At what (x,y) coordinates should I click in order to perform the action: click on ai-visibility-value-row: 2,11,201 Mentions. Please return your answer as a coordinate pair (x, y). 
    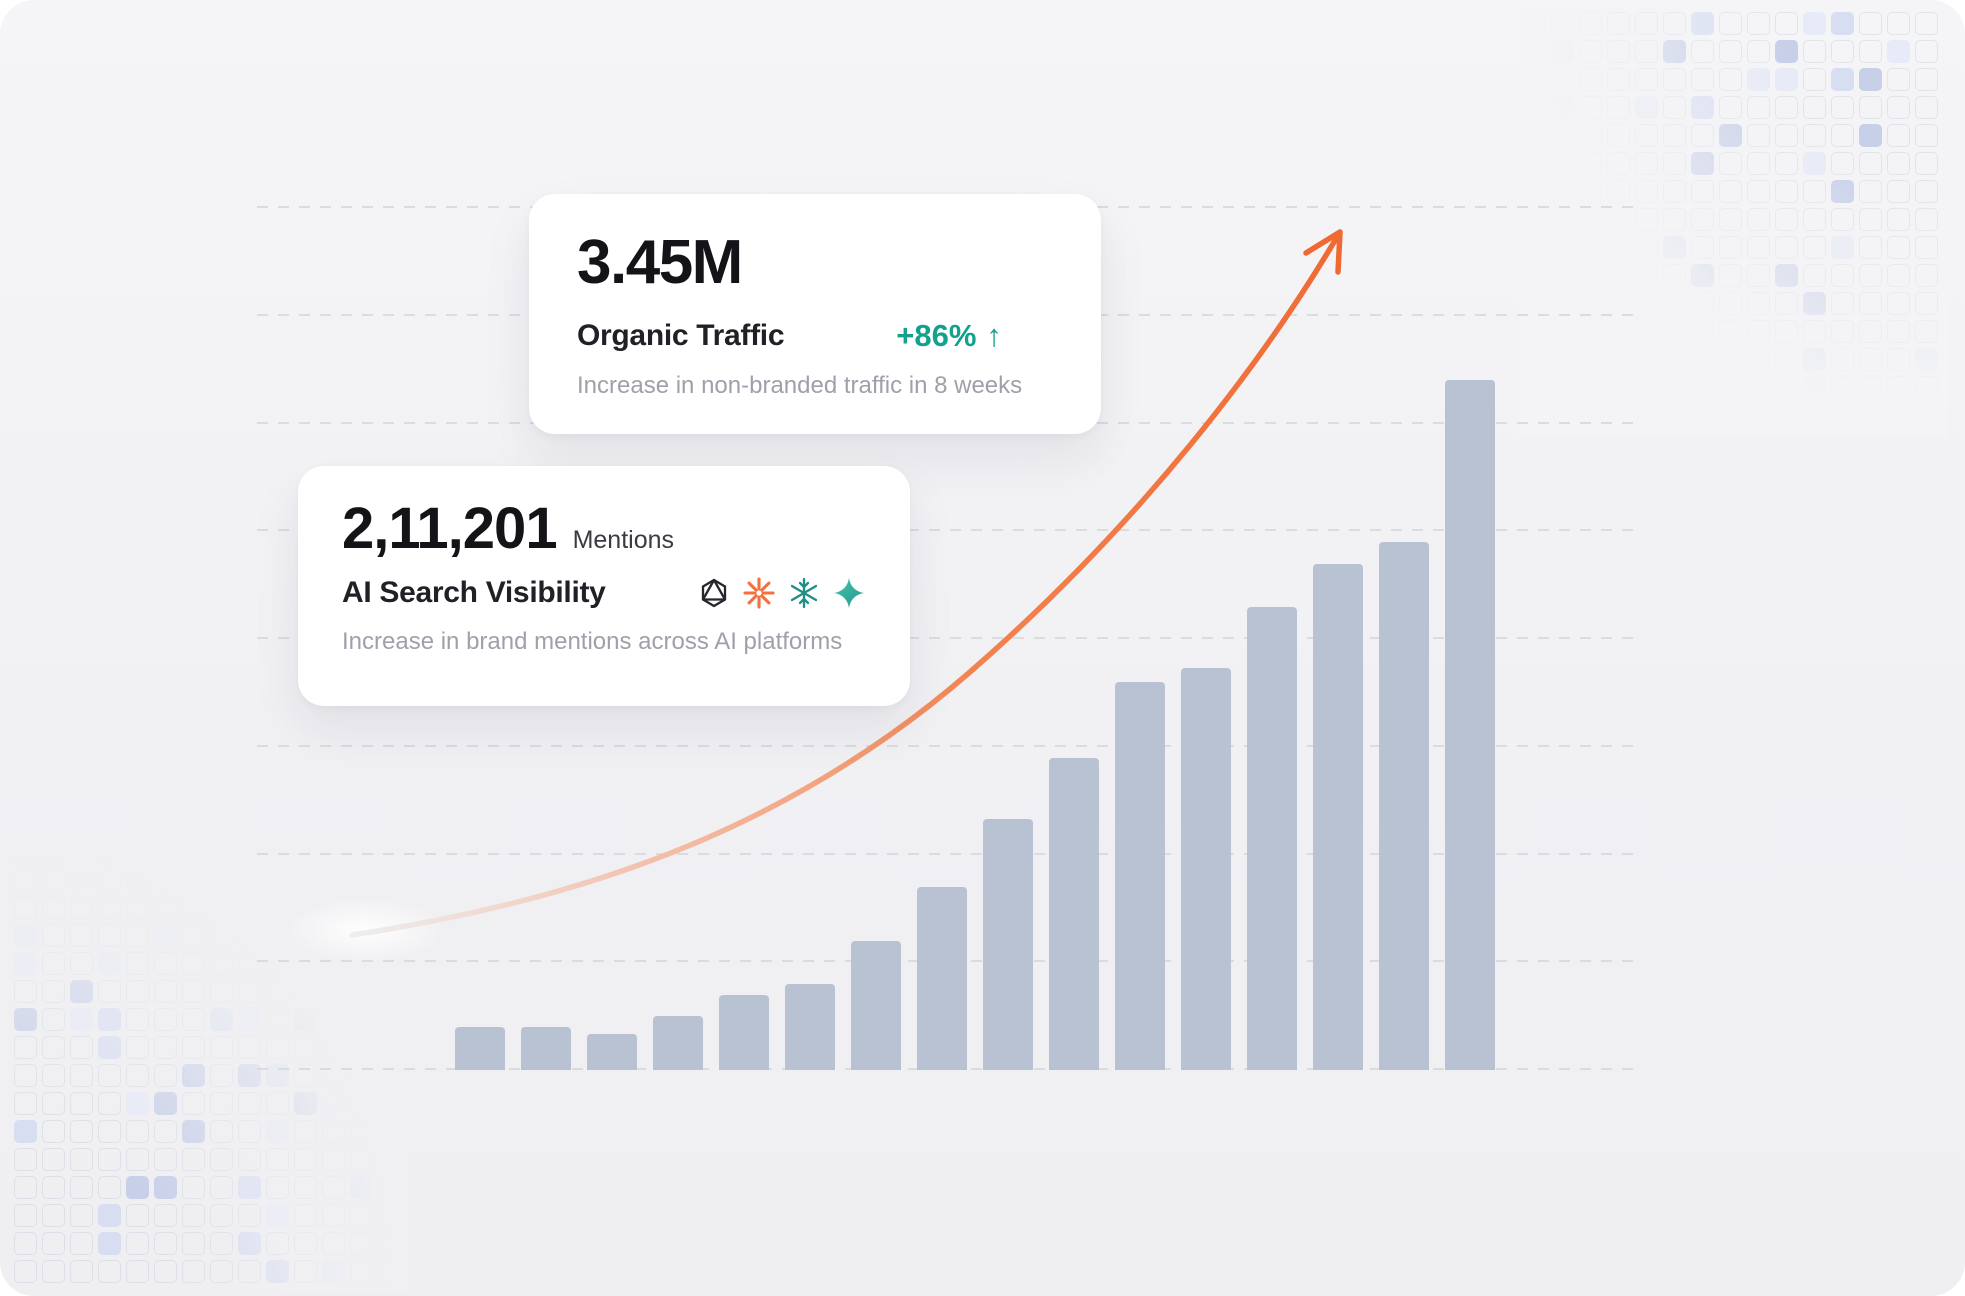
    Looking at the image, I should click on (604, 529).